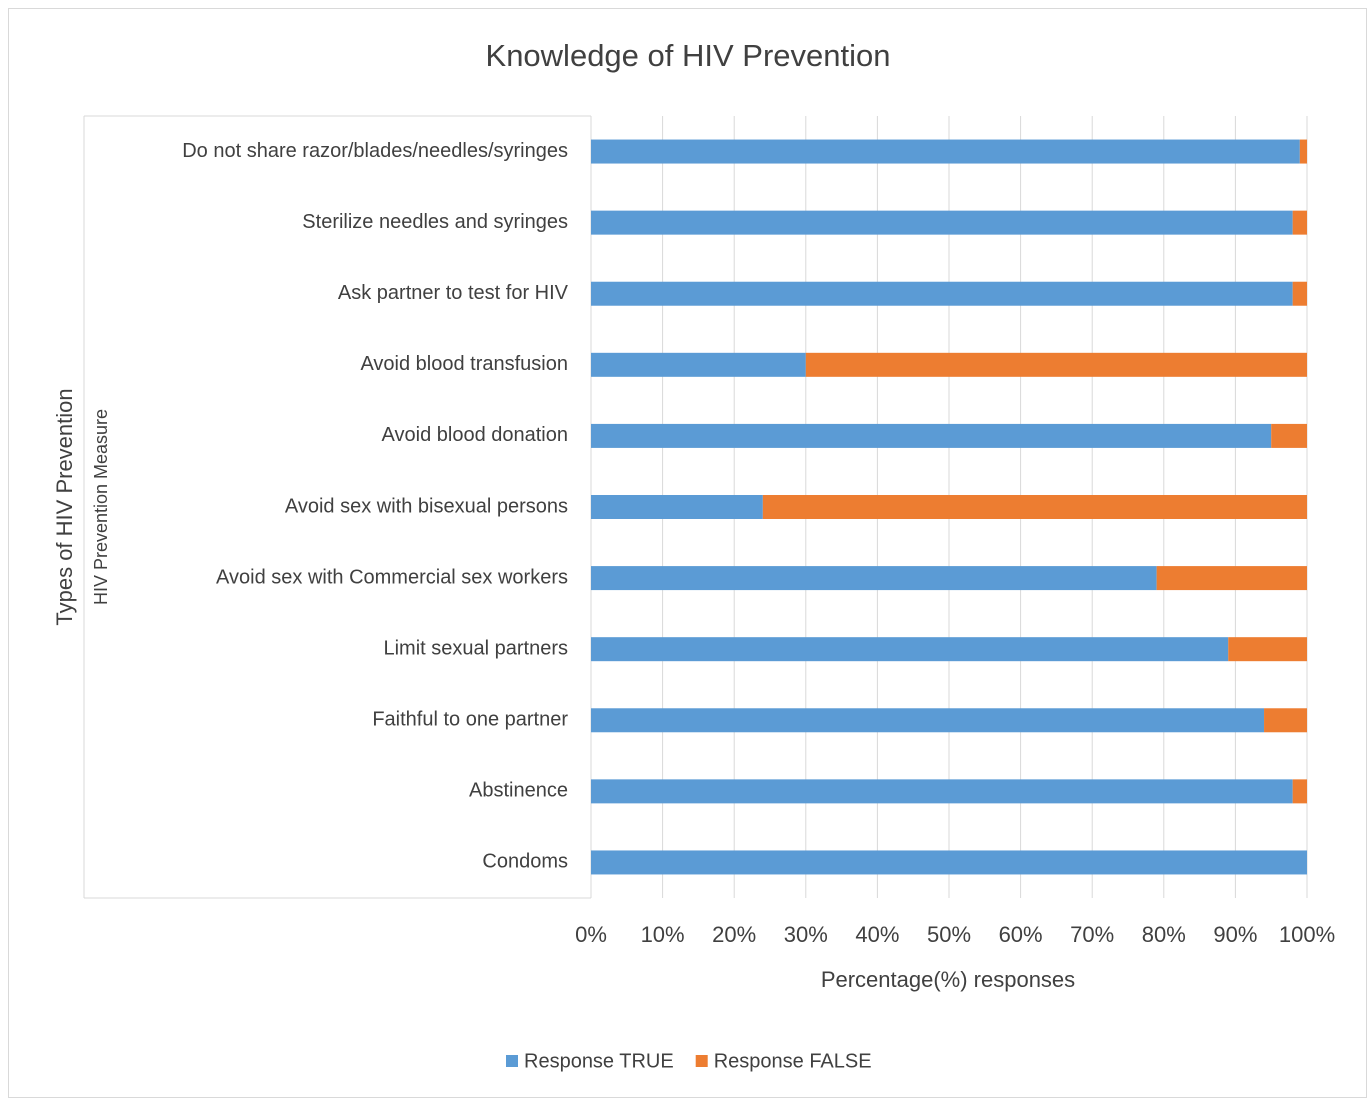  Describe the element at coordinates (948, 979) in the screenshot. I see `x-axis-title: Percentage(%) responses` at that location.